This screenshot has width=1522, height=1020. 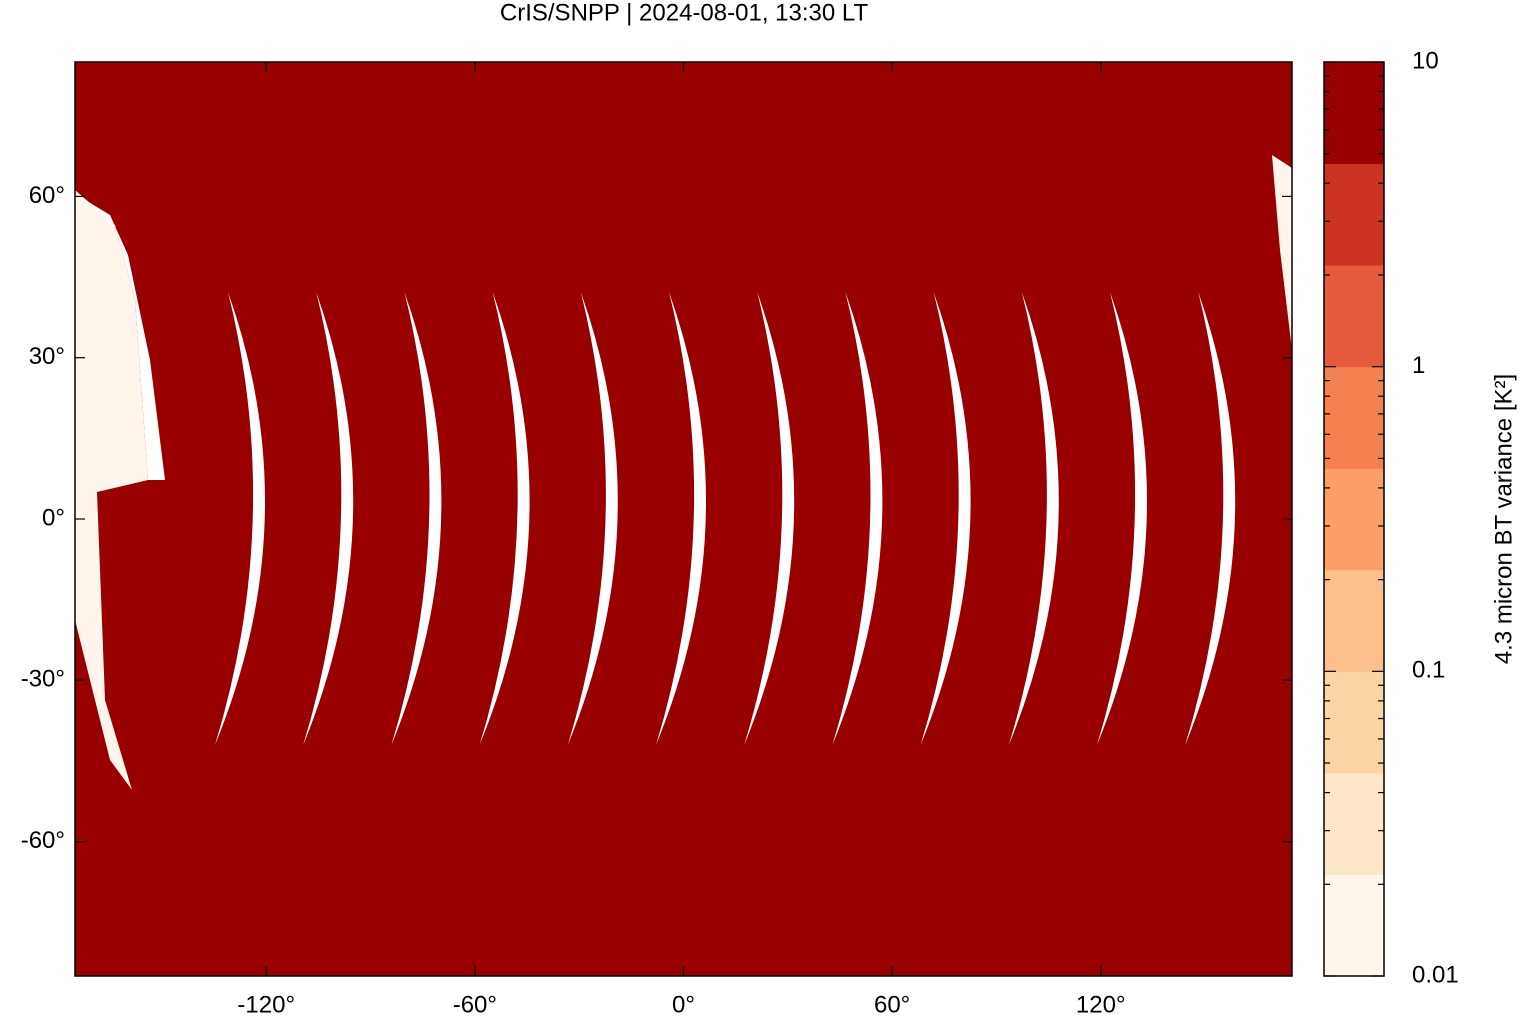 I want to click on y-tick-label: -60°, so click(x=43, y=840).